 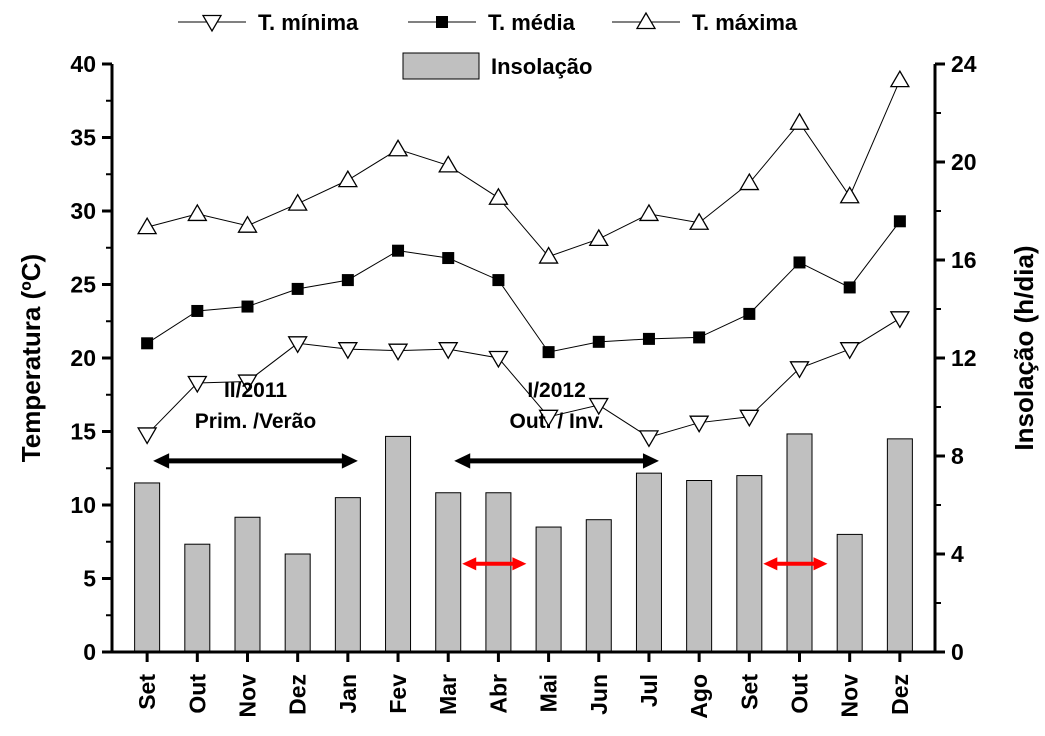 I want to click on legend: T. mínima T. média T. máxima Insolação, so click(x=488, y=45).